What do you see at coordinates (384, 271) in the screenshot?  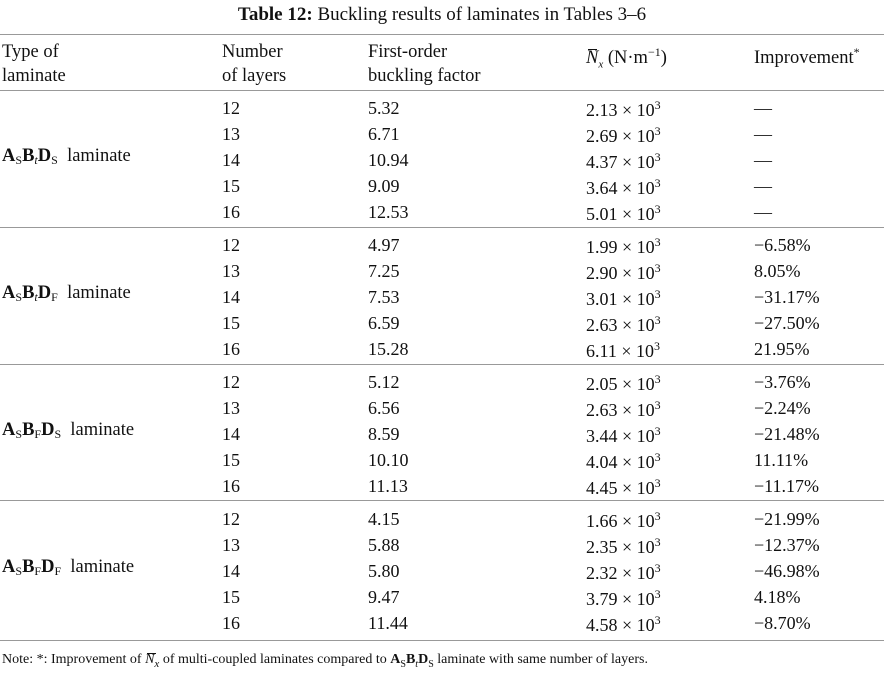 I see `factor-cell: 7.25` at bounding box center [384, 271].